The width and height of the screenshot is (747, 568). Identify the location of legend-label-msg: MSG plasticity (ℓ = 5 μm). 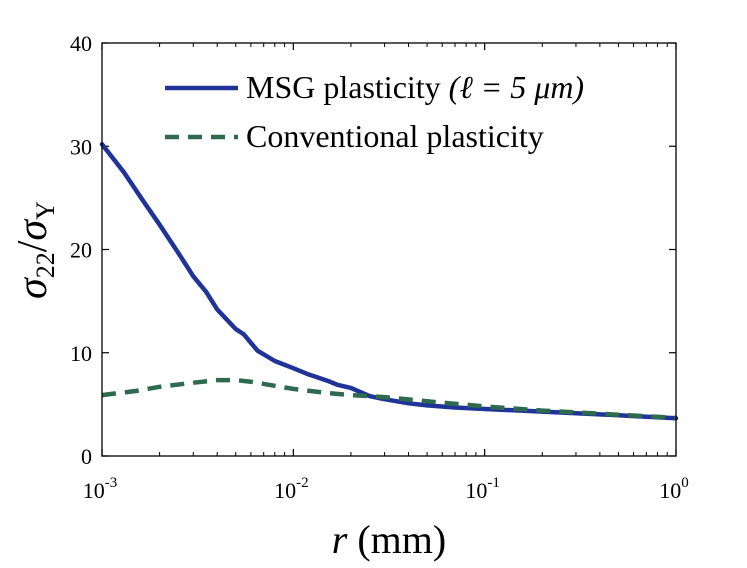
(415, 87).